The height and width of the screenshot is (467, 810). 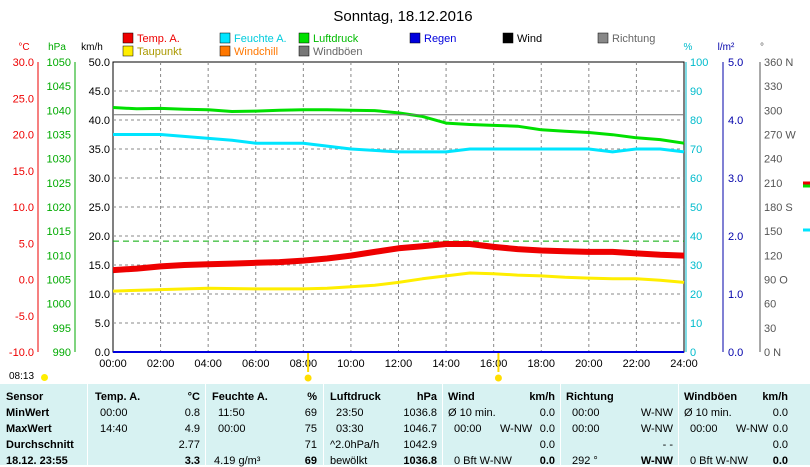 What do you see at coordinates (586, 429) in the screenshot?
I see `max-direction-time: 00:00` at bounding box center [586, 429].